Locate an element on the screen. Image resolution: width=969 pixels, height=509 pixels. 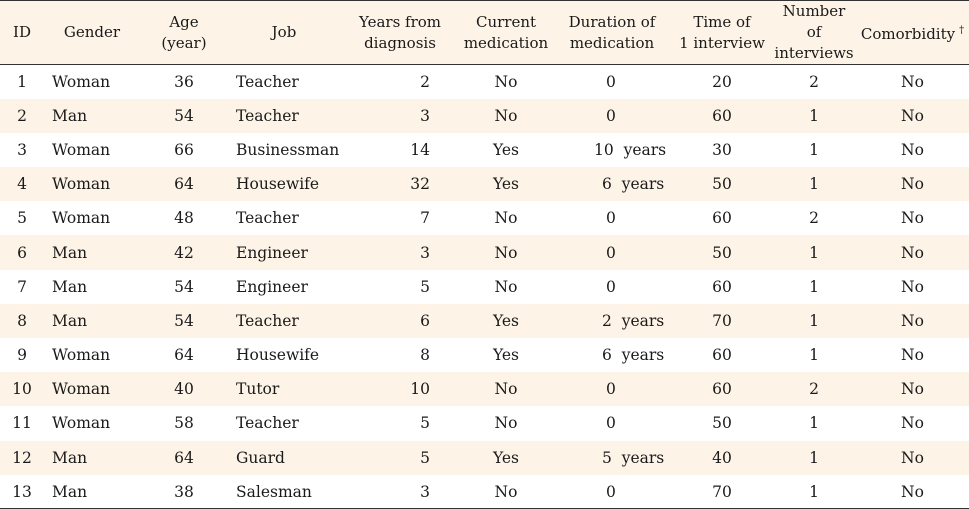
cell-job: Housewife is located at coordinates (278, 355).